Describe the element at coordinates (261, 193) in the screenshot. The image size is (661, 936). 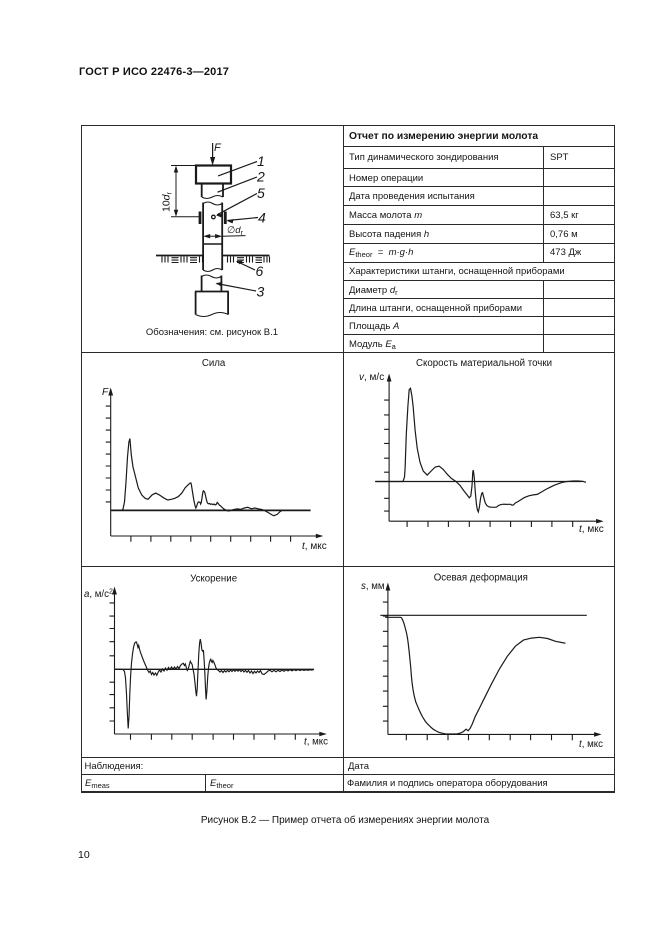
I see `svg-text: 5` at that location.